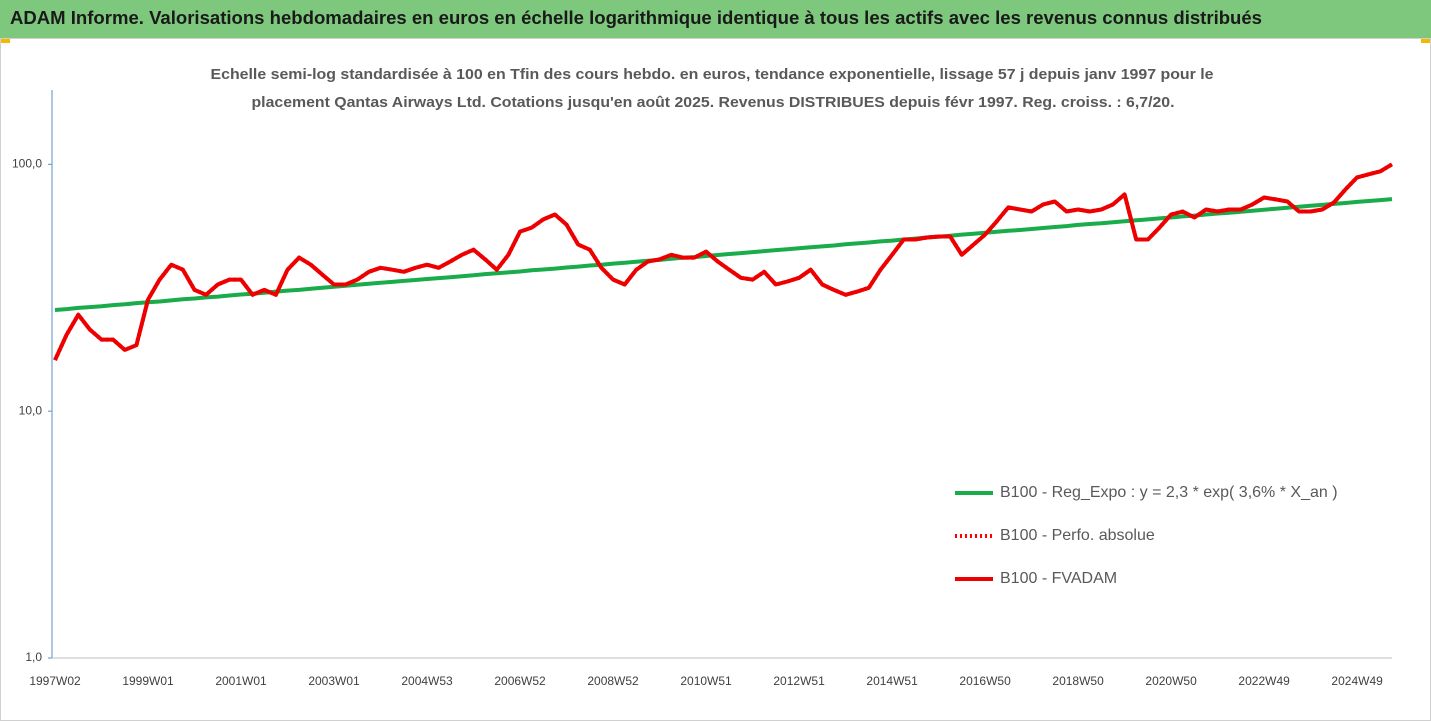 The image size is (1431, 721). I want to click on y-tick-label: 1,0, so click(33, 657).